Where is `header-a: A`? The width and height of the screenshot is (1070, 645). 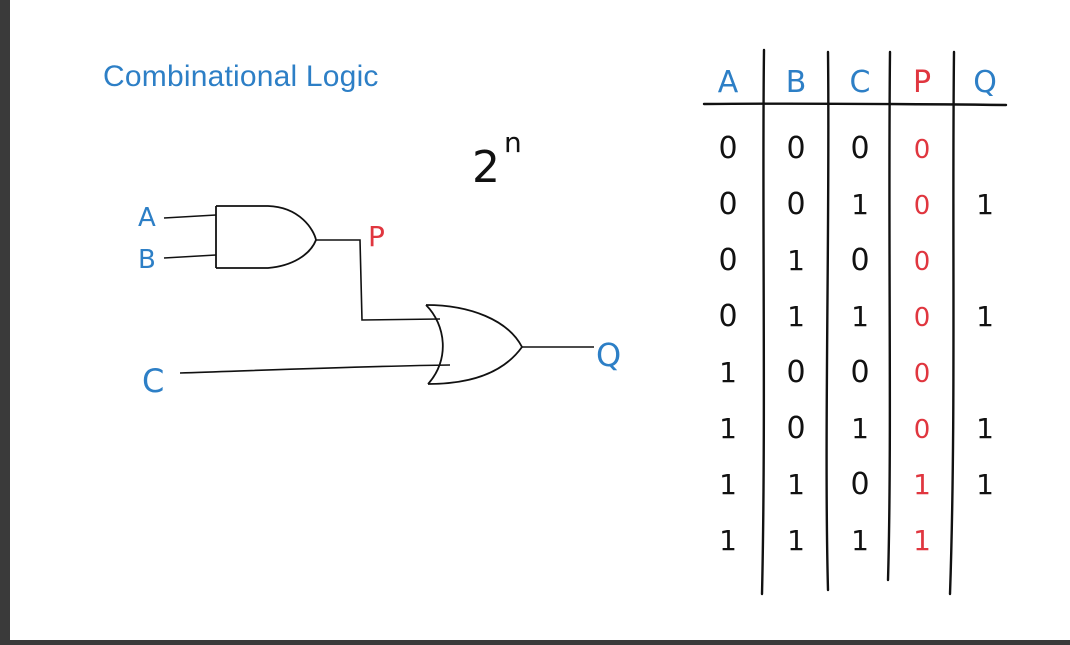 header-a: A is located at coordinates (728, 82).